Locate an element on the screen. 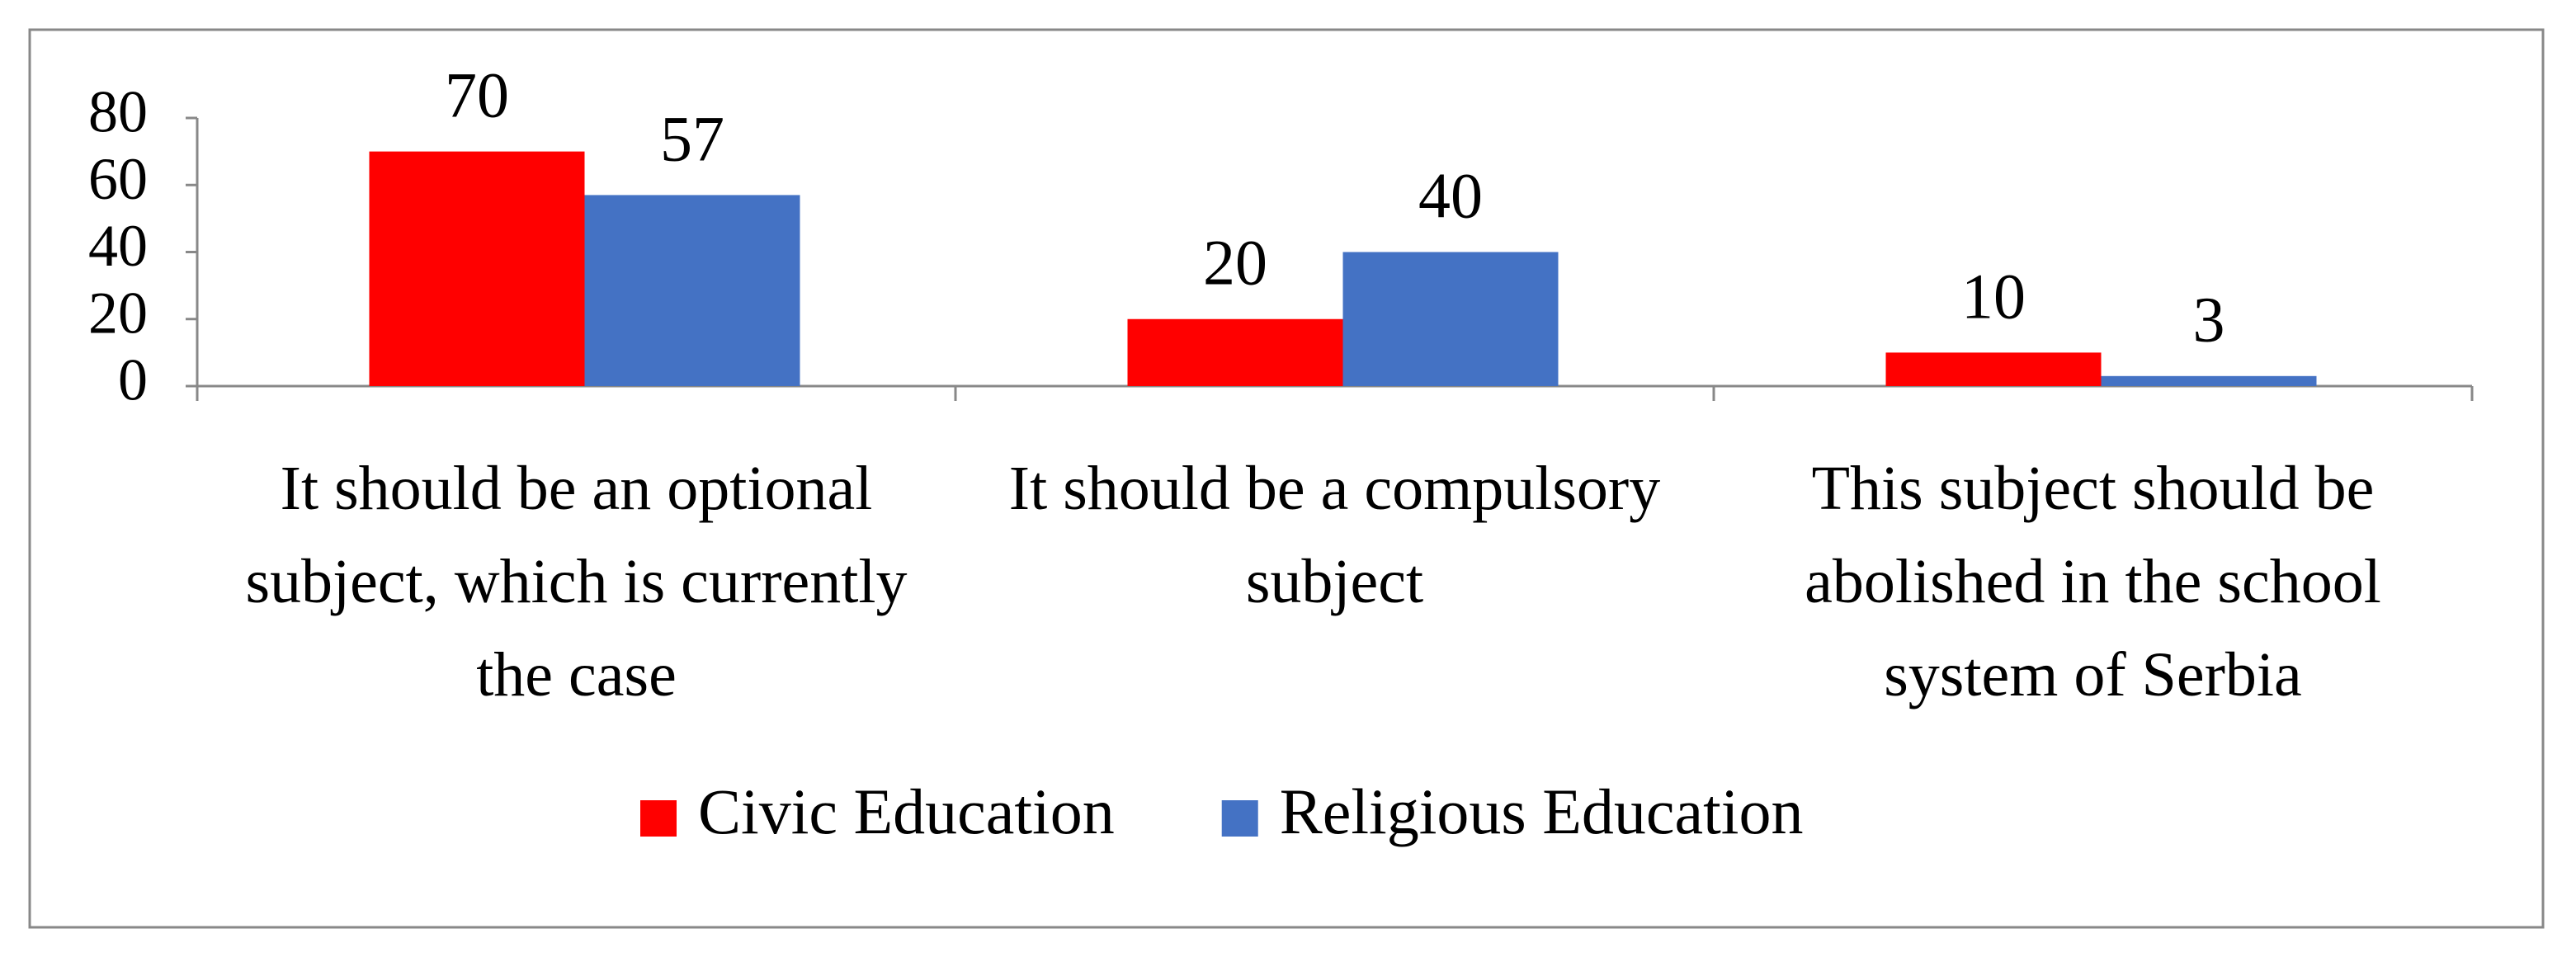  y-tick-label: 20 is located at coordinates (118, 313).